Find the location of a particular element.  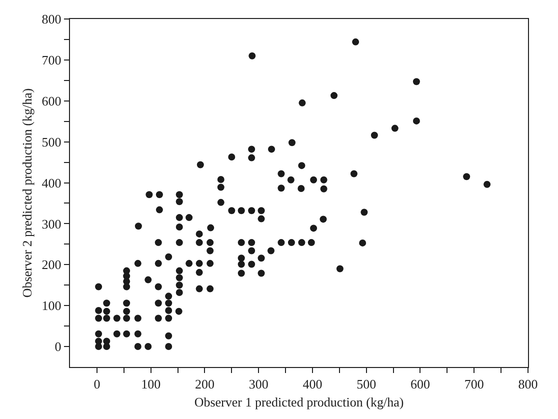

x-tick-label: 400 is located at coordinates (312, 384).